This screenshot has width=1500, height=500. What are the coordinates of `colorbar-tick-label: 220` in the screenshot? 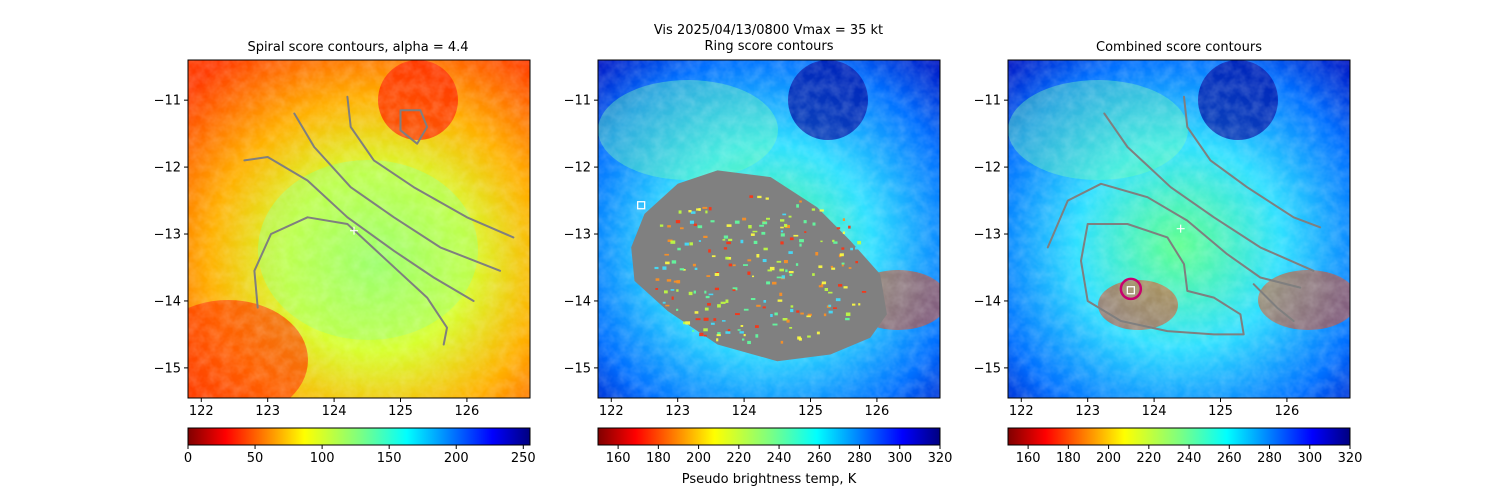 It's located at (738, 458).